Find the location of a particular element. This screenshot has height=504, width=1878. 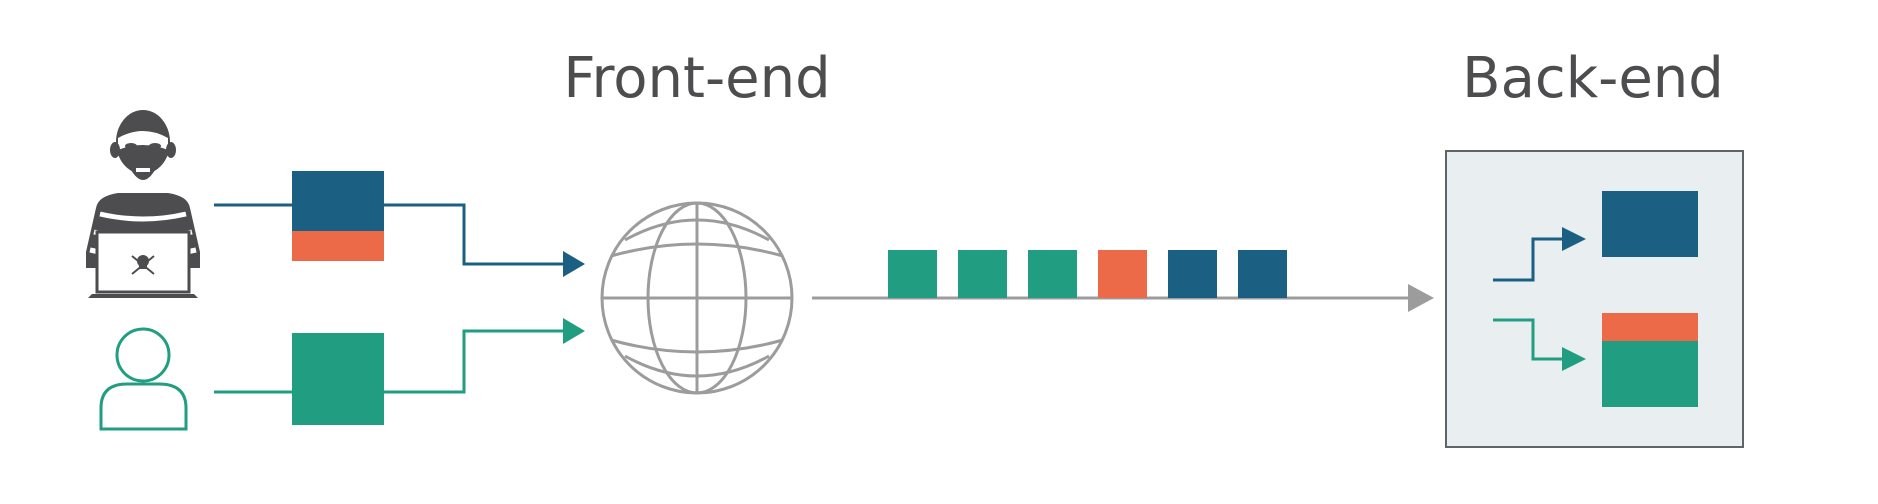

forwarding-arrowhead is located at coordinates (1421, 298).